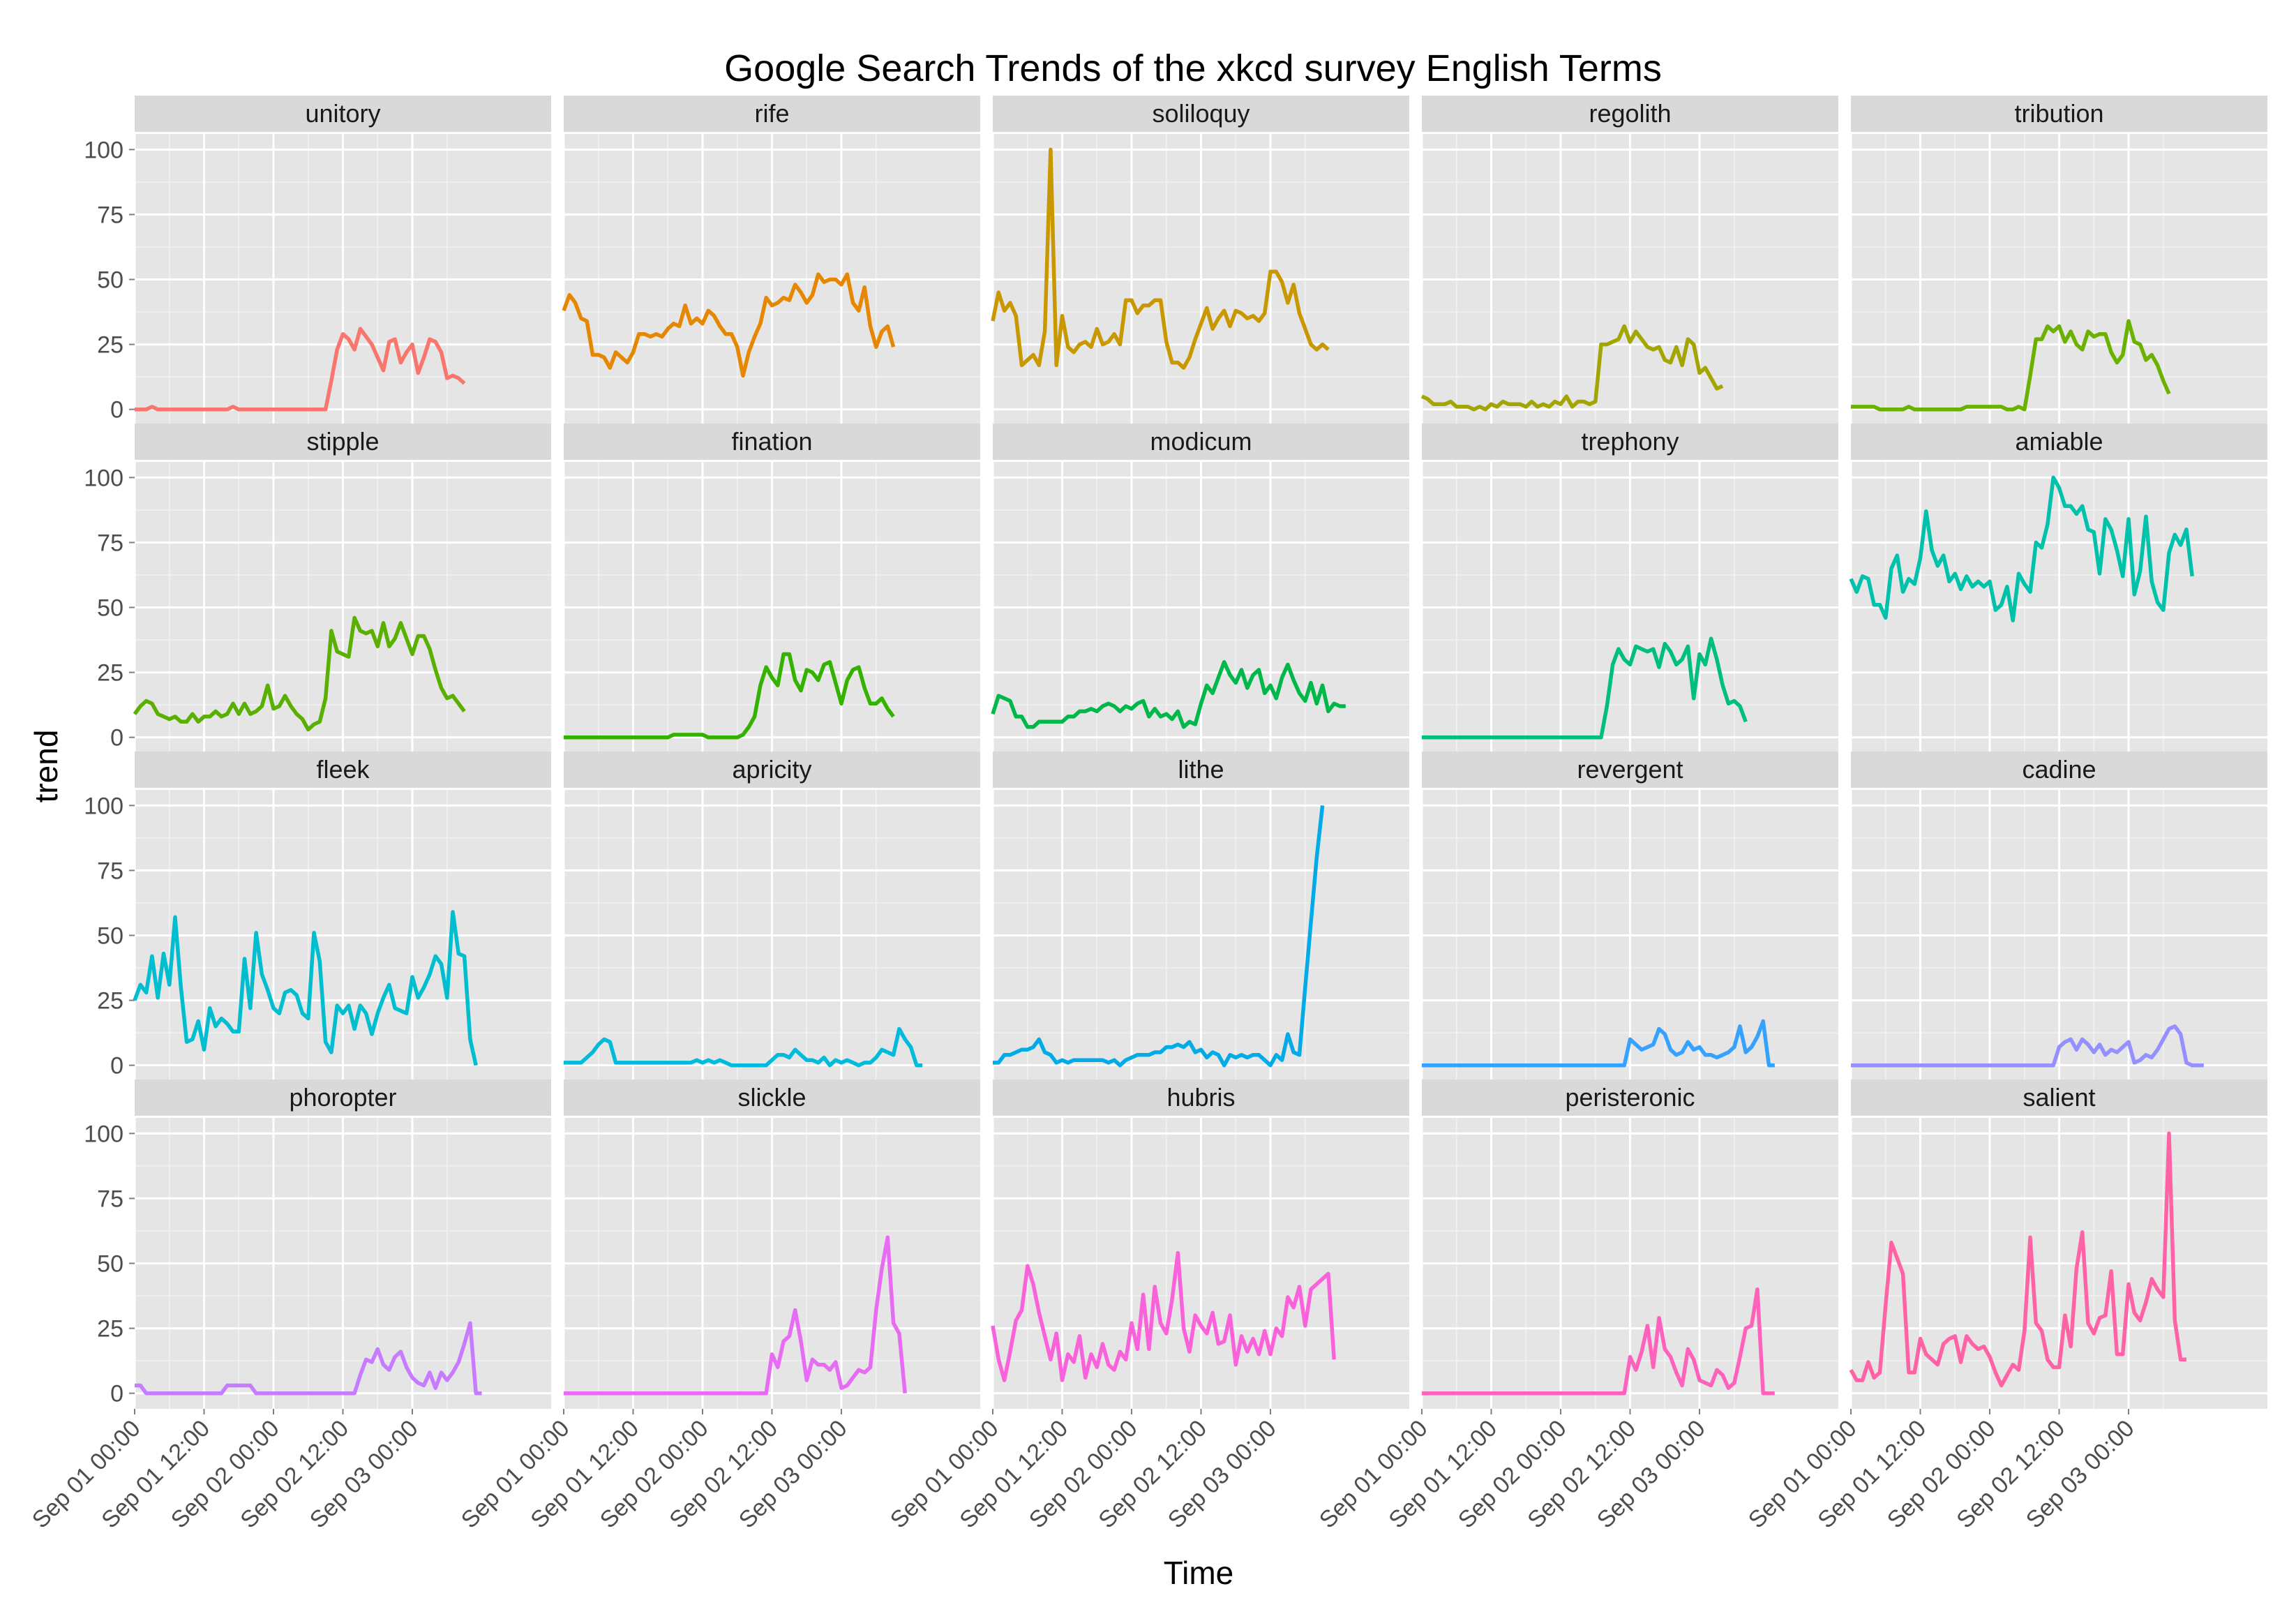 This screenshot has height=1614, width=2296. I want to click on facet-cadine: cadine, so click(2058, 916).